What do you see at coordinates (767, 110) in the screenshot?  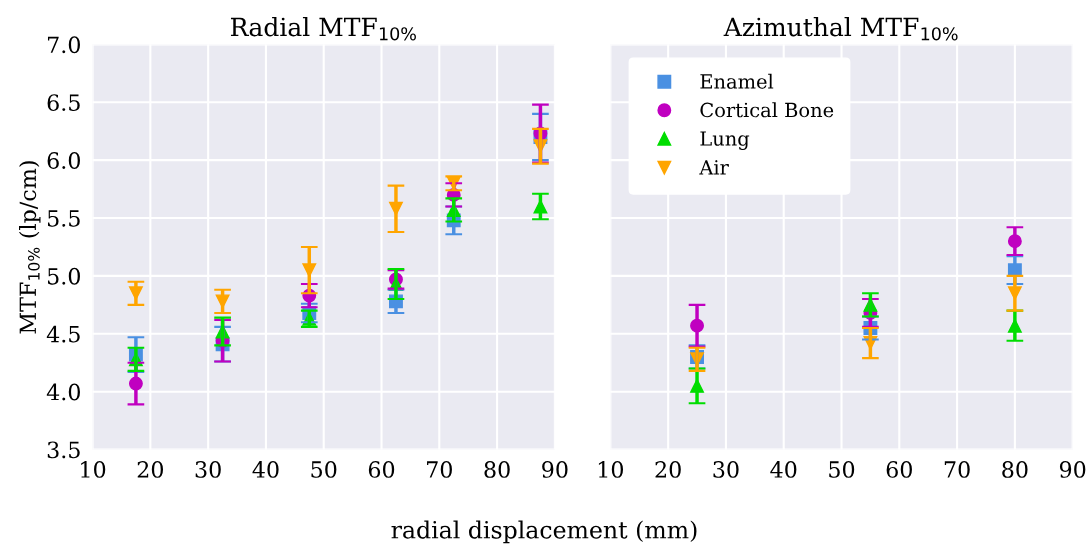 I see `legend-label: Cortical Bone` at bounding box center [767, 110].